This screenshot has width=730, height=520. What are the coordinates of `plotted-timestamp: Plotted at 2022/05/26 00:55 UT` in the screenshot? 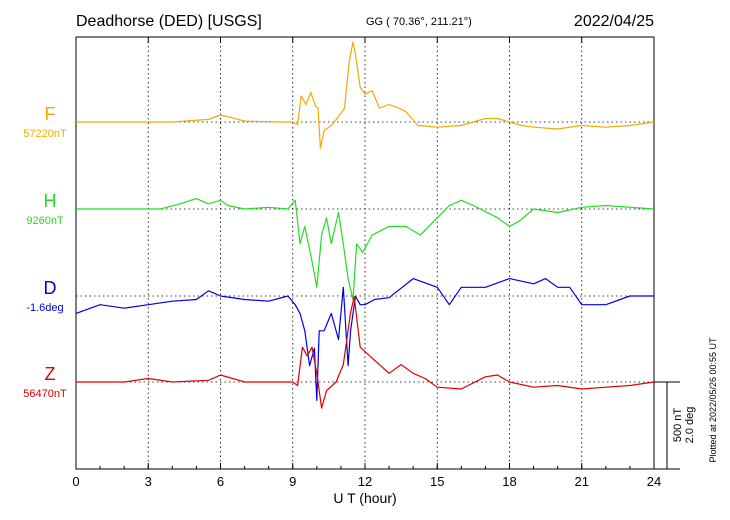 It's located at (713, 400).